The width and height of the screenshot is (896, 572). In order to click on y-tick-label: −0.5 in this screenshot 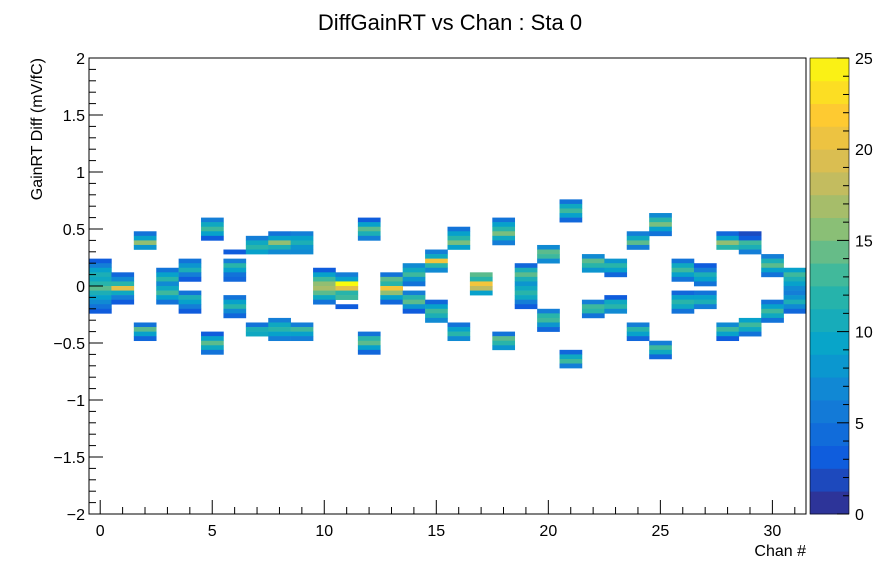, I will do `click(69, 344)`.